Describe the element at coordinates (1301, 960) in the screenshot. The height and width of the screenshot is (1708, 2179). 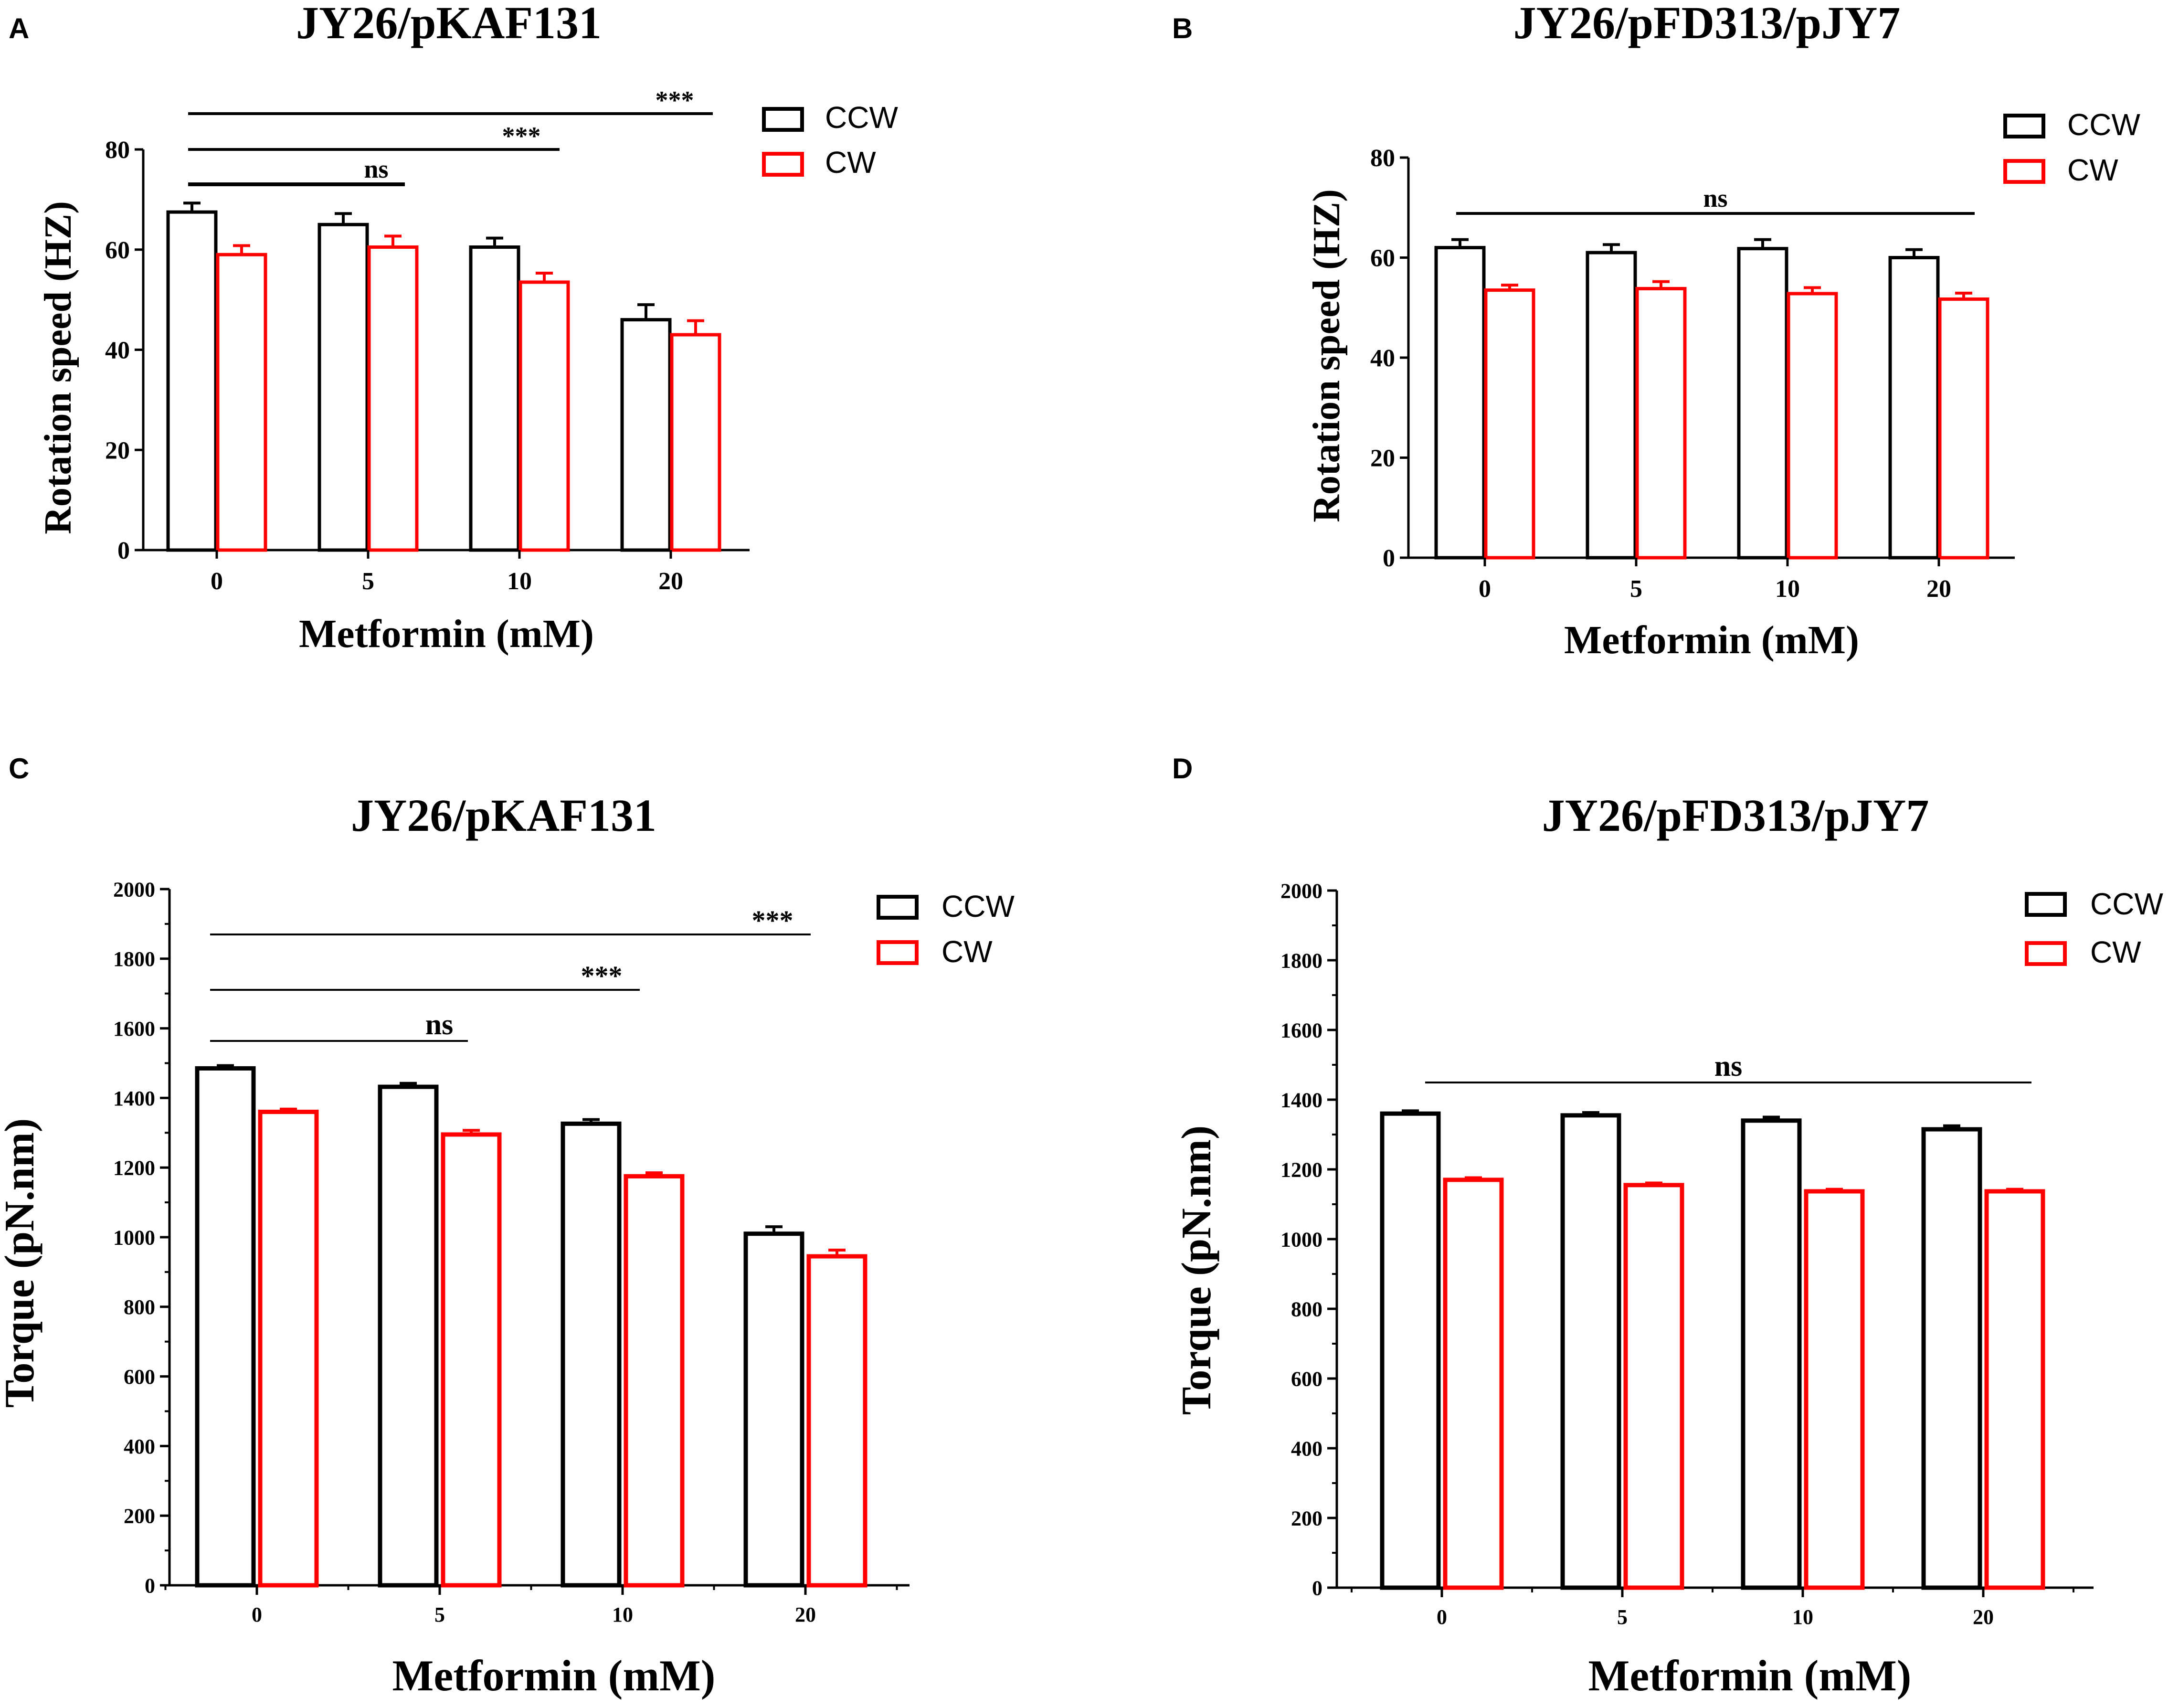
I see `y-tick-label: 1800` at that location.